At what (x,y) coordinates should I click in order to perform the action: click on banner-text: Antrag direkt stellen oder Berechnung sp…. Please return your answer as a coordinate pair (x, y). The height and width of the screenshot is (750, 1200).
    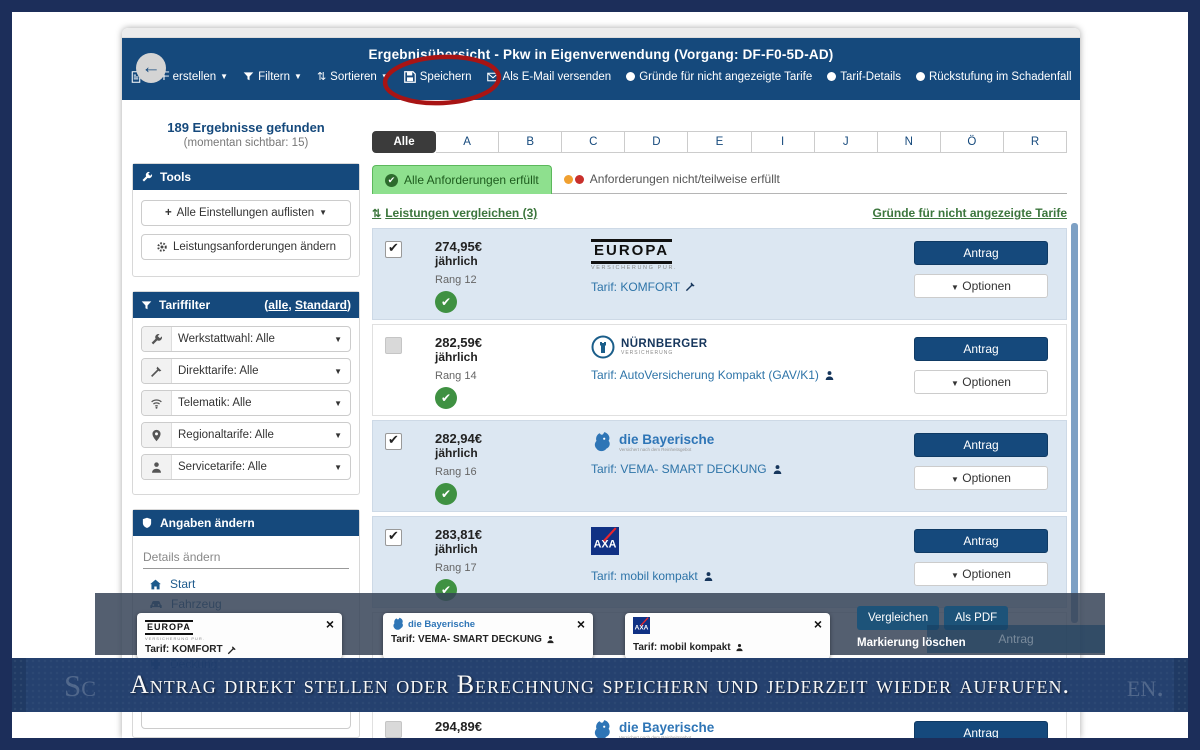
    Looking at the image, I should click on (600, 684).